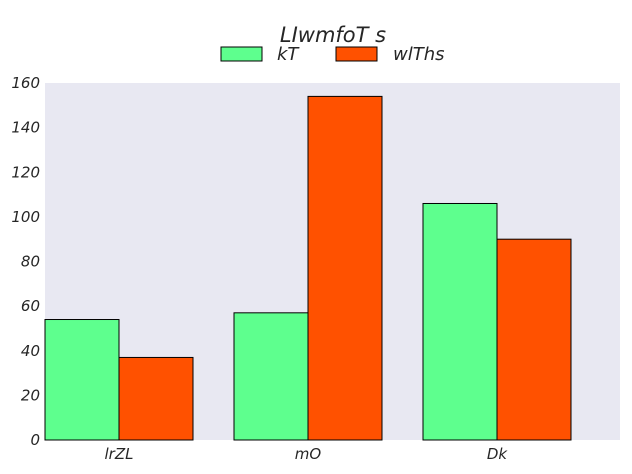 The width and height of the screenshot is (632, 474). I want to click on bar-wlThs-lrZL, so click(156, 398).